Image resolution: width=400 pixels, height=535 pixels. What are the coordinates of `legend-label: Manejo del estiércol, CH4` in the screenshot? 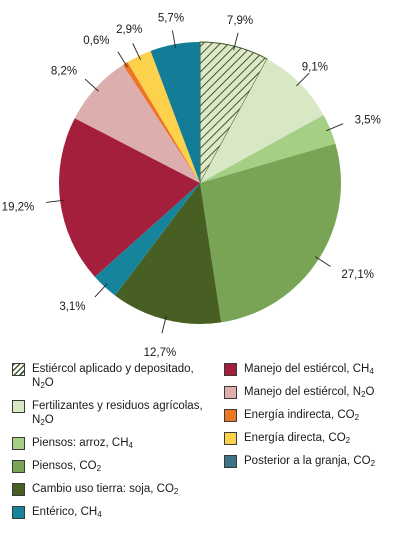 It's located at (309, 369).